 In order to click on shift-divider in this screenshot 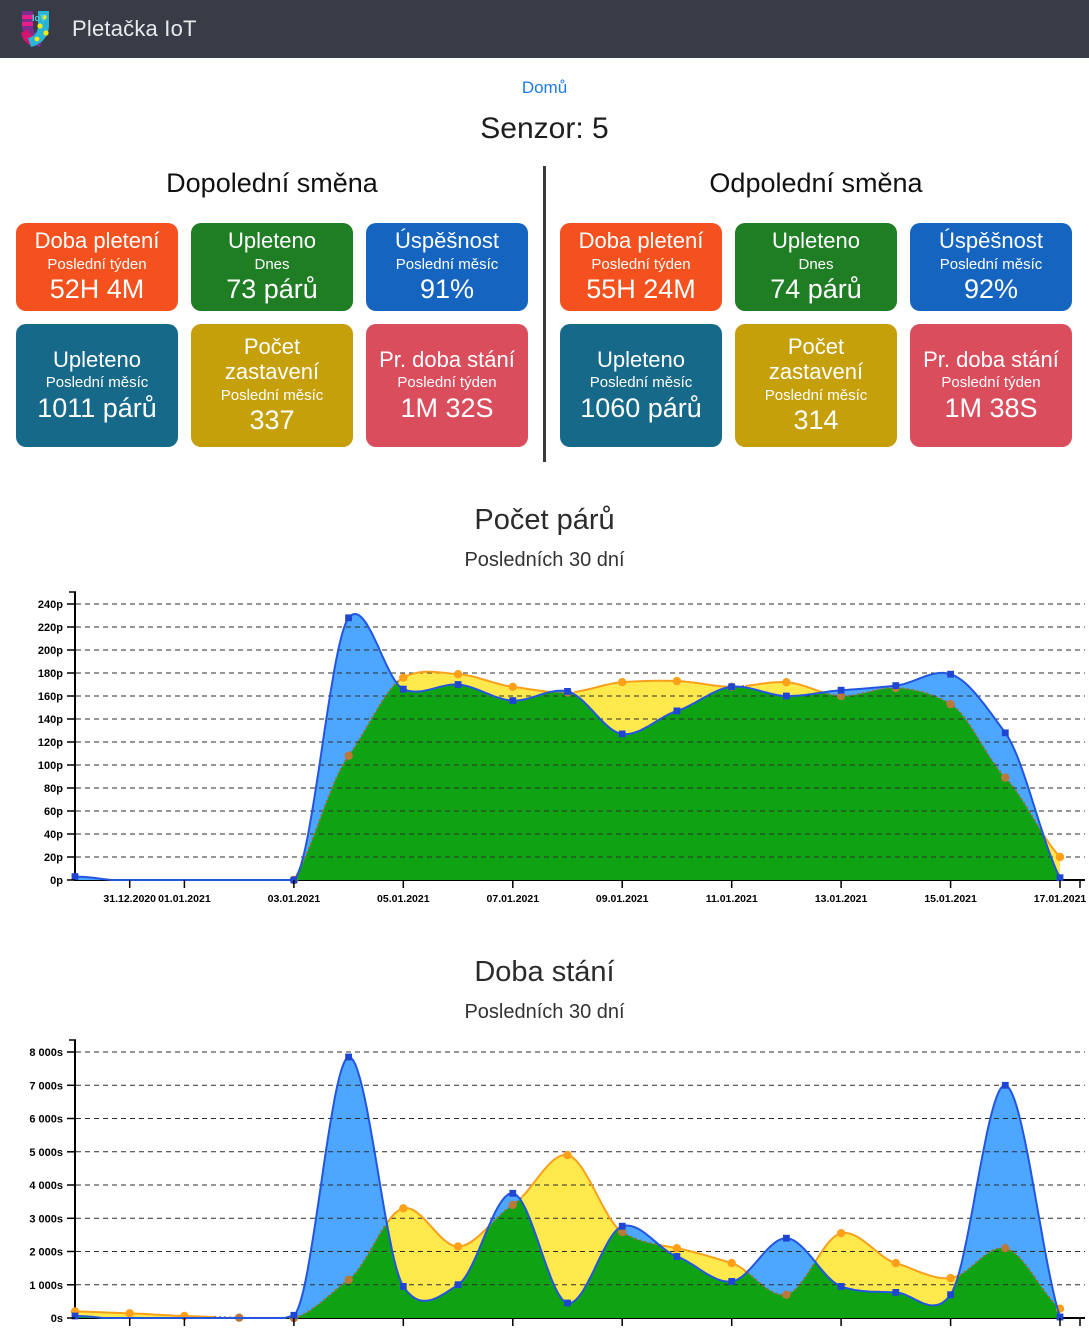, I will do `click(544, 314)`.